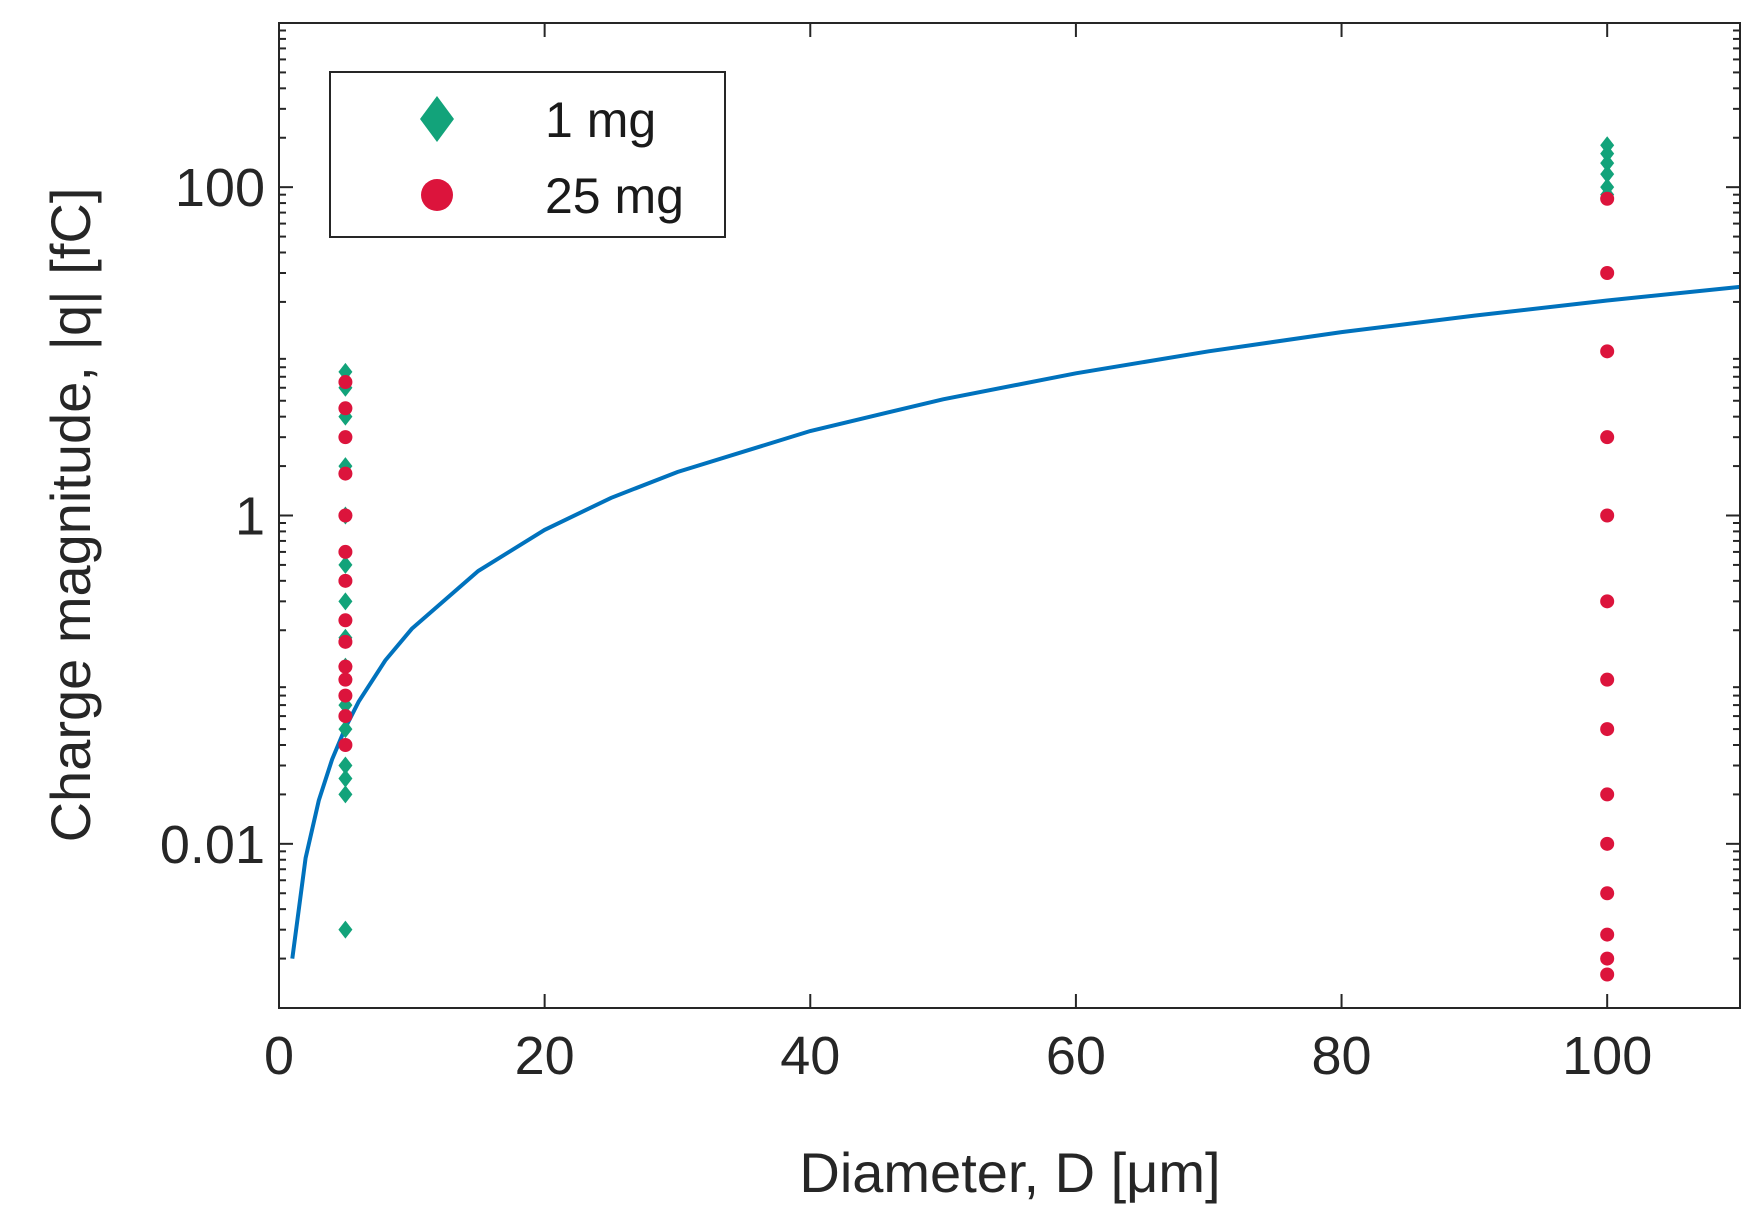 This screenshot has width=1764, height=1226. What do you see at coordinates (437, 195) in the screenshot?
I see `legend-marker-25mg` at bounding box center [437, 195].